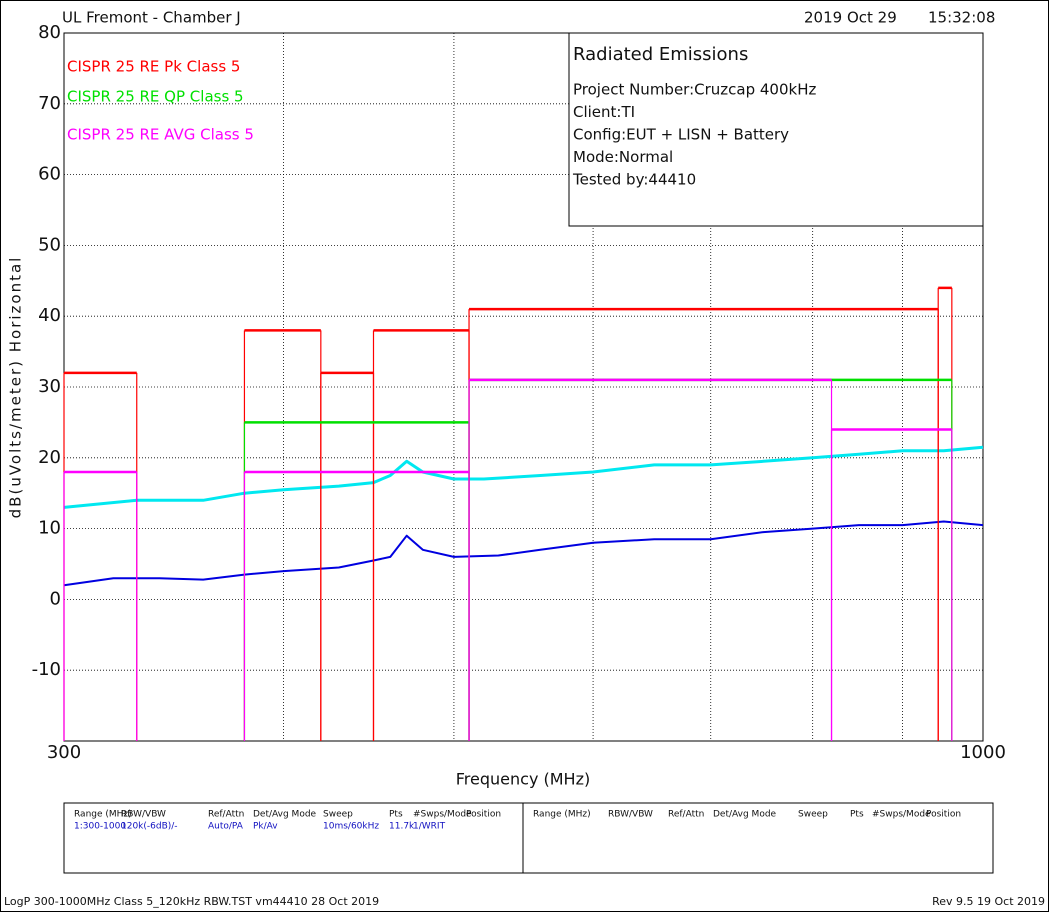 This screenshot has height=913, width=1050. Describe the element at coordinates (623, 157) in the screenshot. I see `info-line: Mode:Normal` at that location.